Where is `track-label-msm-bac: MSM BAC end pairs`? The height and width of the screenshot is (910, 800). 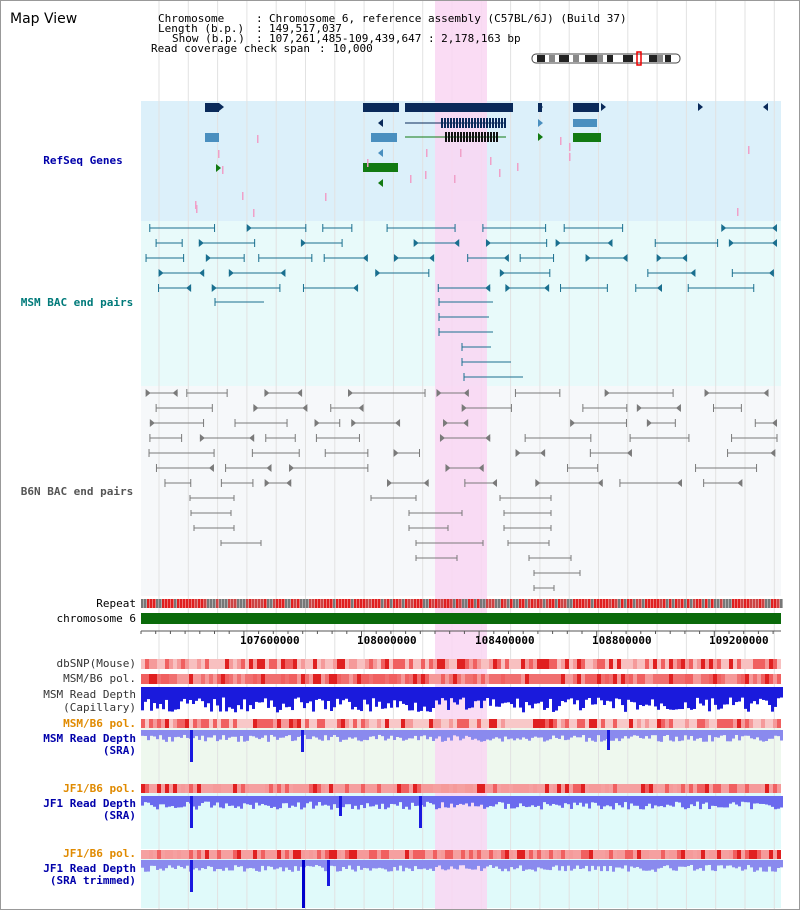
track-label-msm-bac: MSM BAC end pairs is located at coordinates (77, 302).